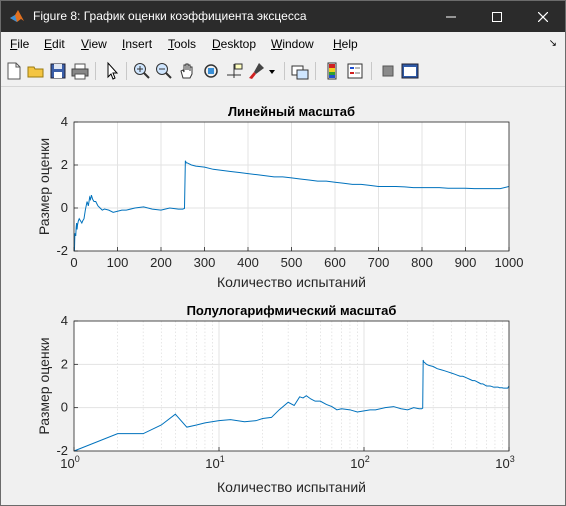 The height and width of the screenshot is (506, 566). Describe the element at coordinates (257, 71) in the screenshot. I see `brush-icon` at that location.